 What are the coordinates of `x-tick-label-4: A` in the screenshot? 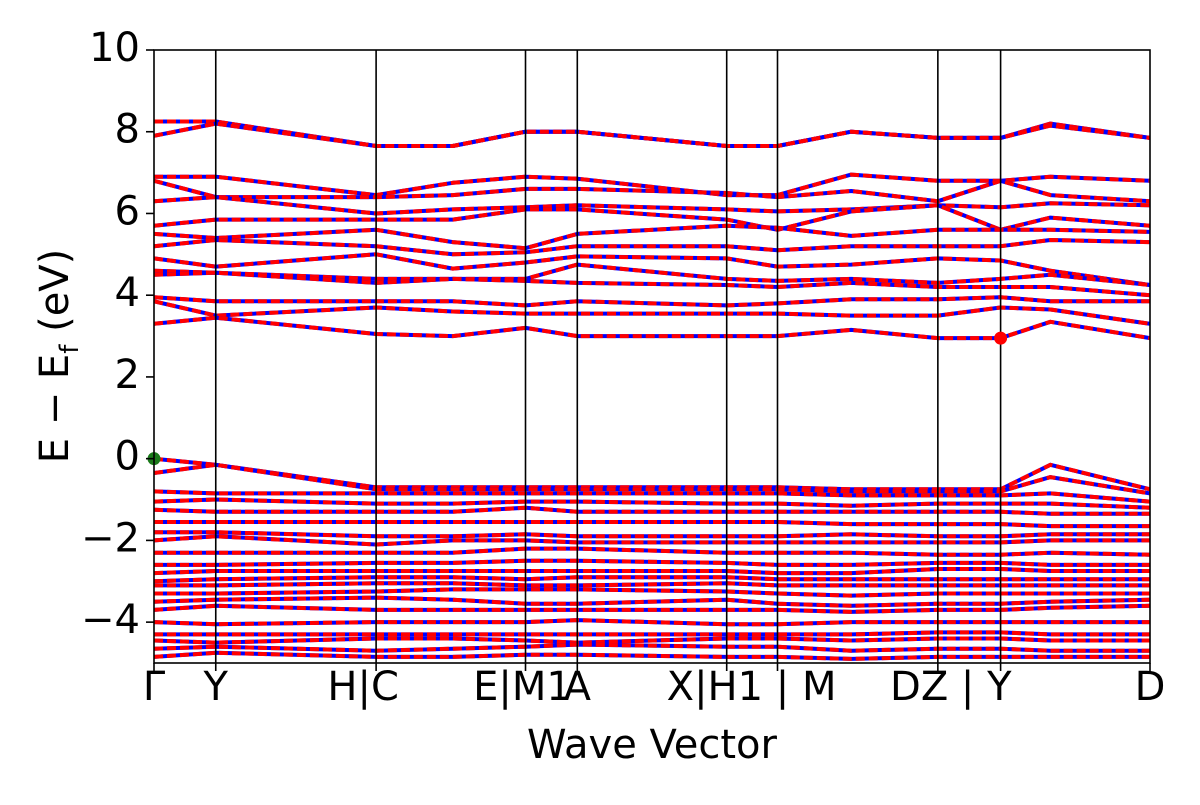 It's located at (578, 687).